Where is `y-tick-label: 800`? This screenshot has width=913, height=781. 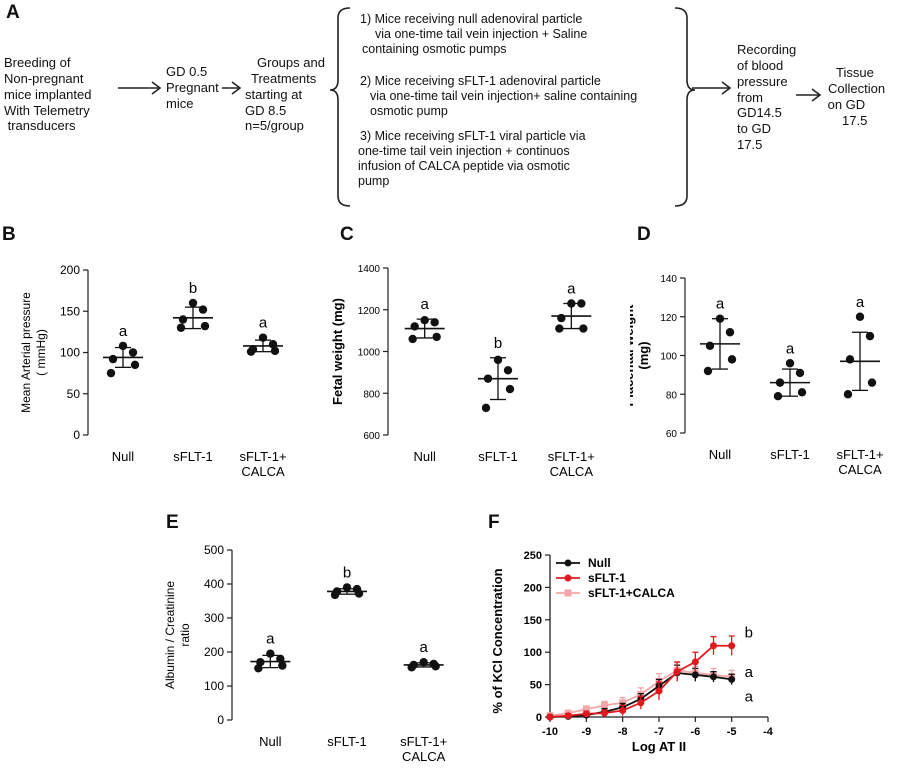
y-tick-label: 800 is located at coordinates (371, 394).